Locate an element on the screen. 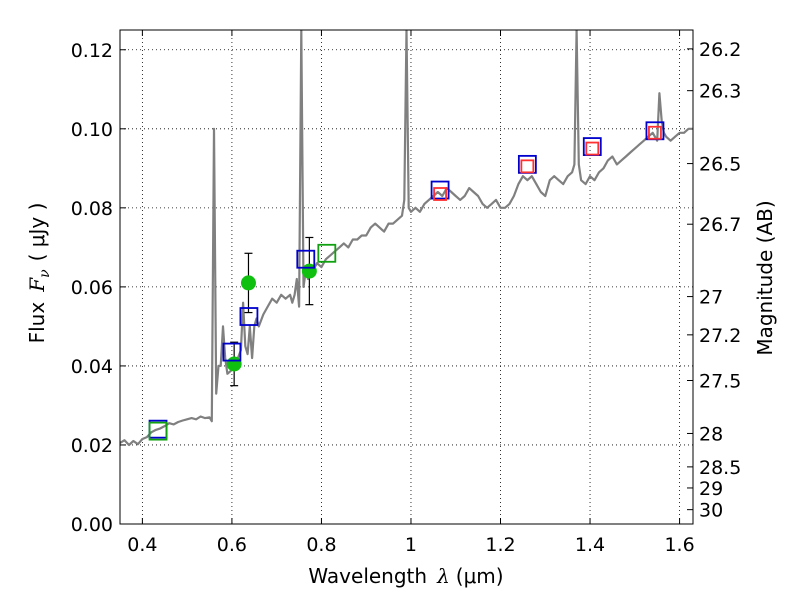  x-tick-label: 1 is located at coordinates (411, 545).